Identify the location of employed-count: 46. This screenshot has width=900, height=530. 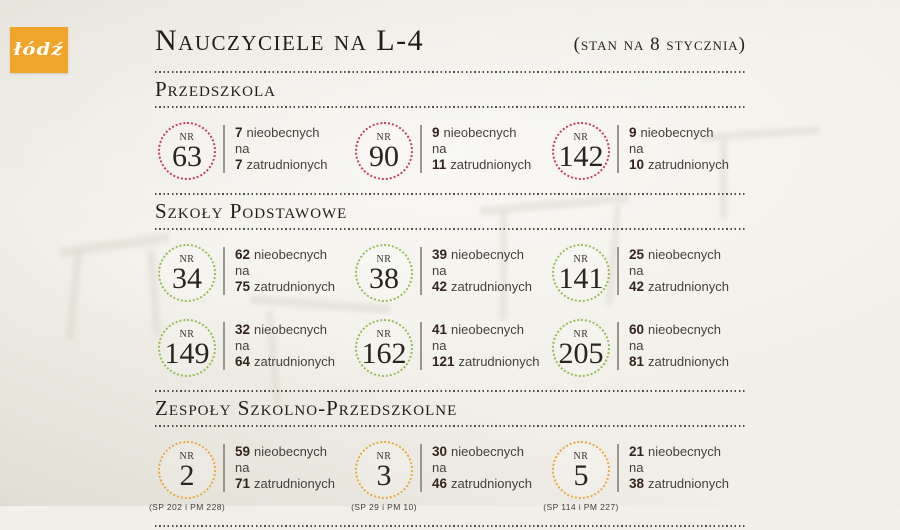
(440, 483).